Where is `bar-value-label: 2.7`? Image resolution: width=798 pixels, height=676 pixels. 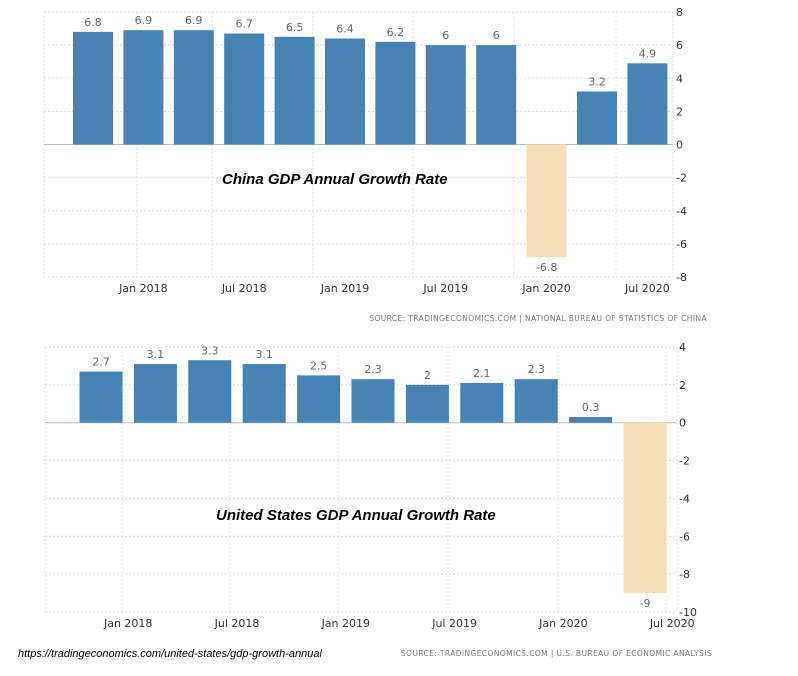 bar-value-label: 2.7 is located at coordinates (101, 362).